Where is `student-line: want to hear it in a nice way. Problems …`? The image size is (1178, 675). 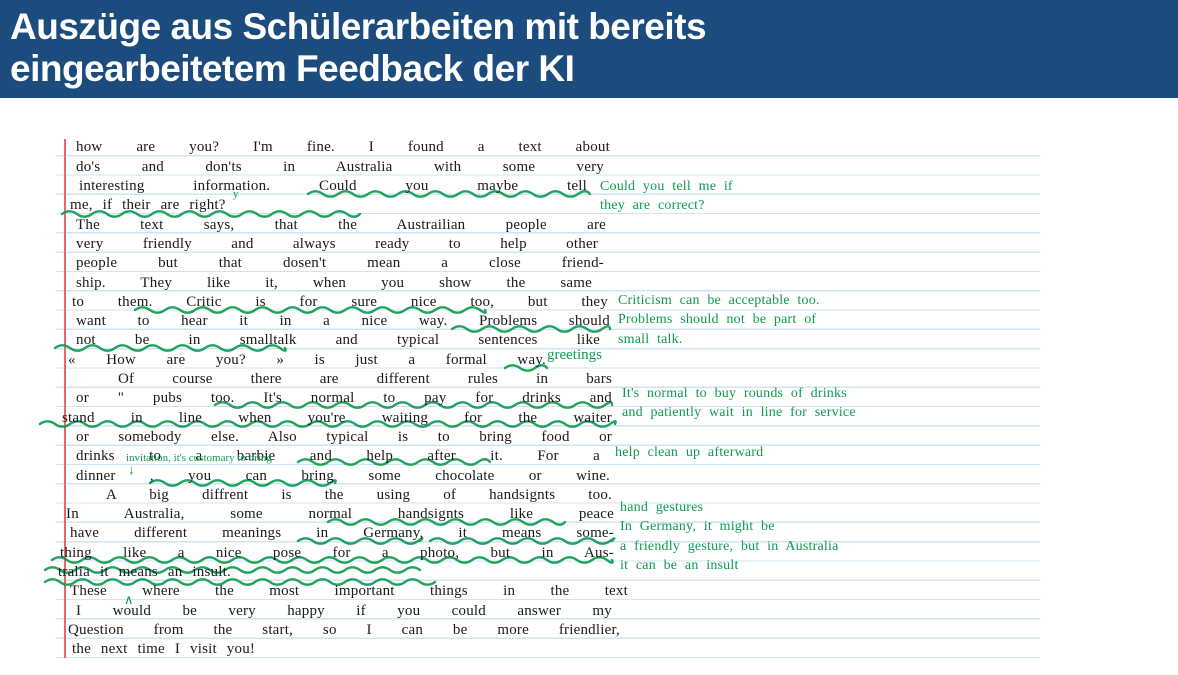
student-line: want to hear it in a nice way. Problems … is located at coordinates (343, 321).